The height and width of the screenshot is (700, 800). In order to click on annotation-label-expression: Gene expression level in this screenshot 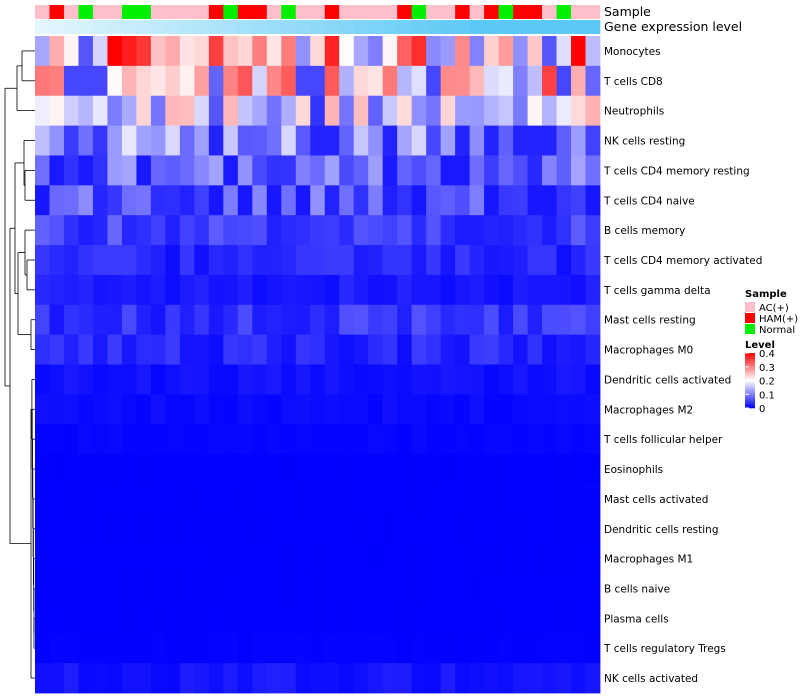, I will do `click(673, 26)`.